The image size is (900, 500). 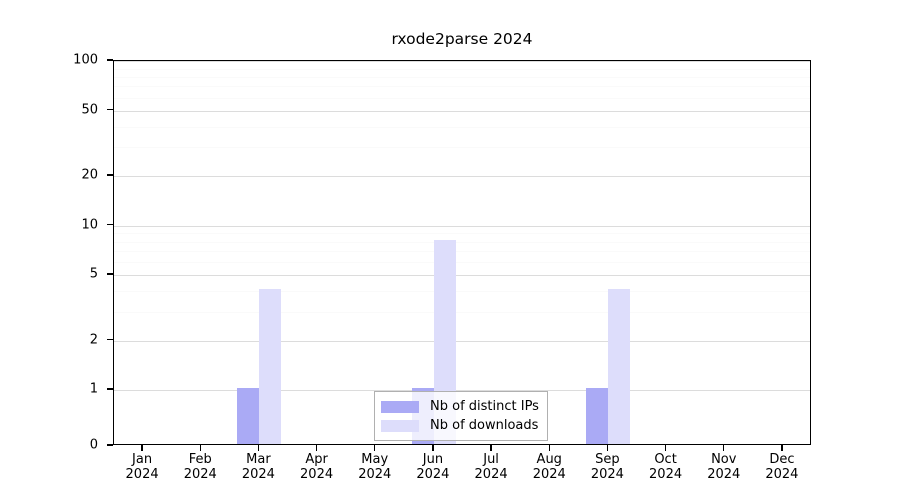 What do you see at coordinates (93, 340) in the screenshot?
I see `y-tick-label: 2` at bounding box center [93, 340].